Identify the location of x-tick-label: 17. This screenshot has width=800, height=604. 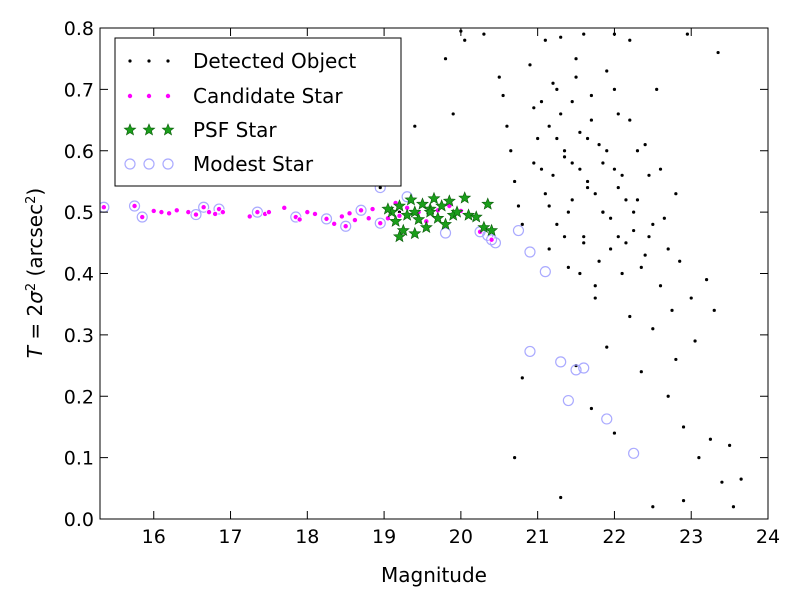
(230, 537).